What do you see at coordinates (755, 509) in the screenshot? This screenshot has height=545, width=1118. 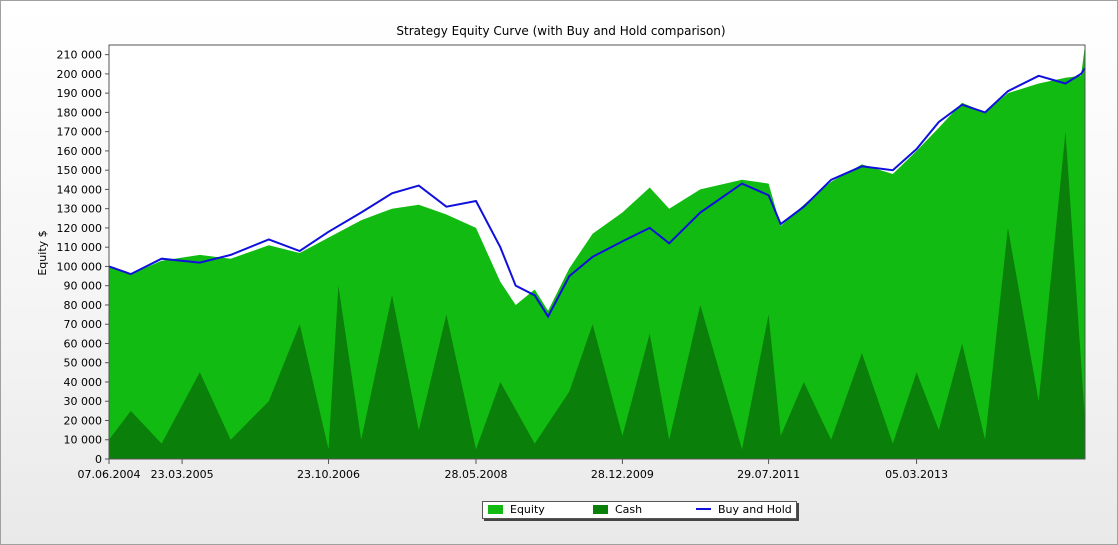 I see `legend-label-buy-and-hold: Buy and Hold` at bounding box center [755, 509].